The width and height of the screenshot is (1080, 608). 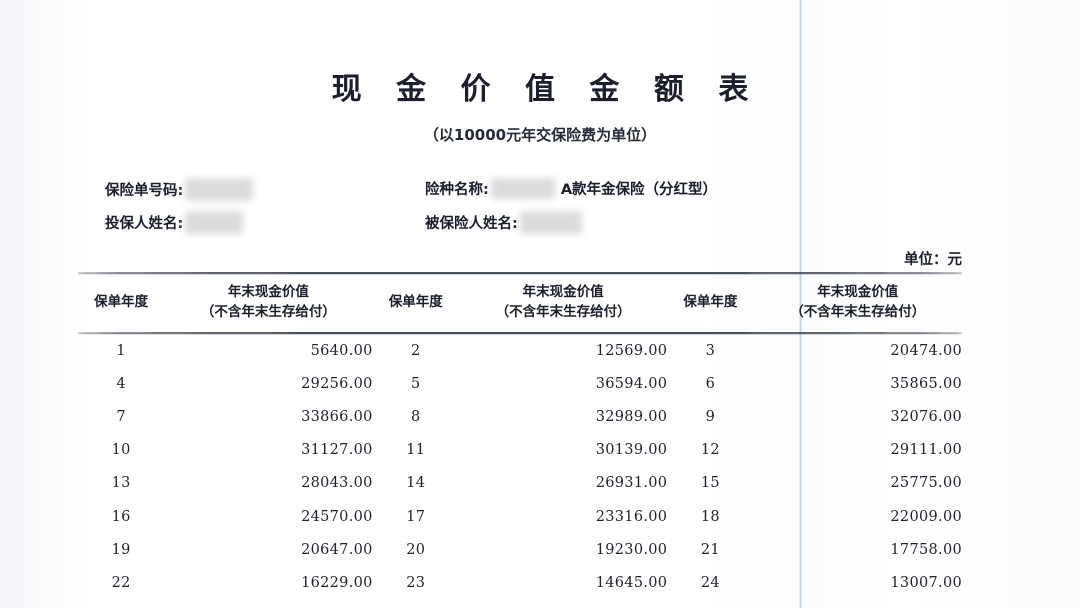 I want to click on redacted-insured-person-value, so click(x=550, y=222).